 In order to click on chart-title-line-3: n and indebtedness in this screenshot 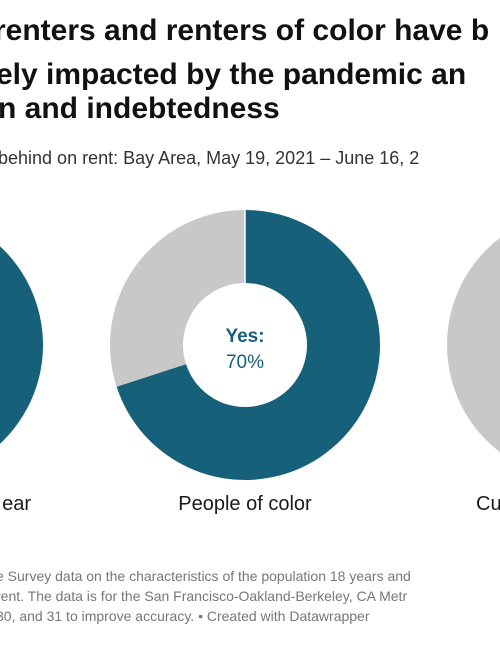, I will do `click(140, 108)`.